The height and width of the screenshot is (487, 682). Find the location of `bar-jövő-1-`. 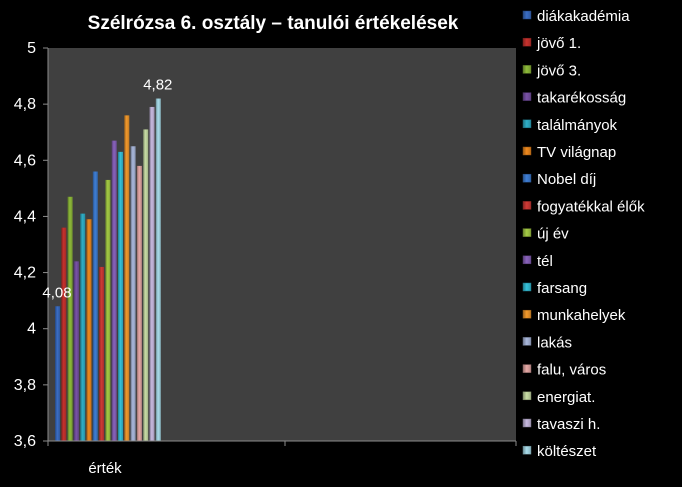

bar-jövő-1- is located at coordinates (64, 334).